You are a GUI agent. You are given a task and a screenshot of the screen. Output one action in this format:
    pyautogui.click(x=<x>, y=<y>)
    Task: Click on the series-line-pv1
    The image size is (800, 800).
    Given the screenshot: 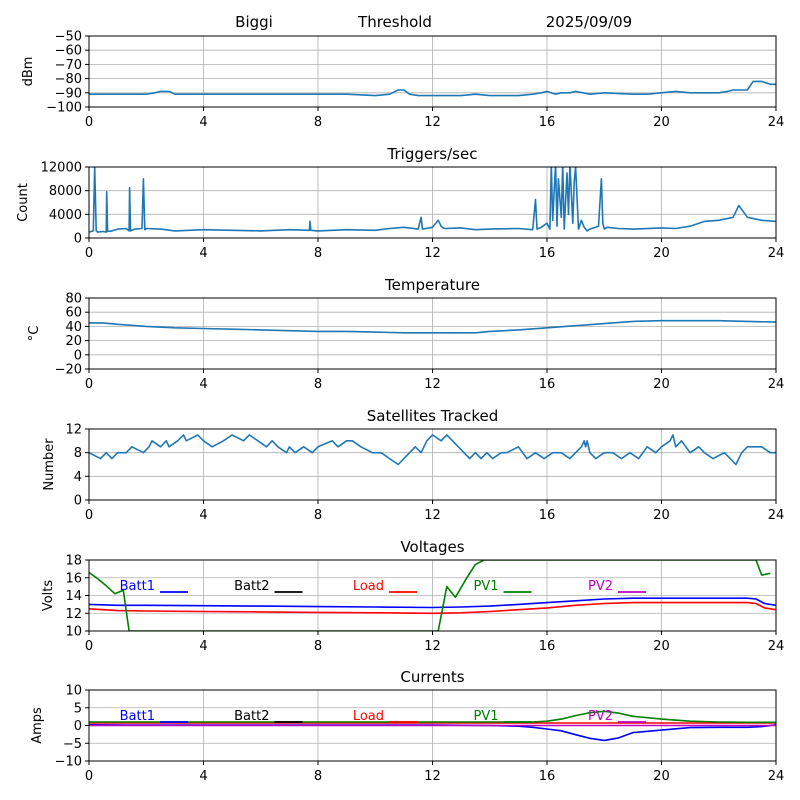 What is the action you would take?
    pyautogui.click(x=430, y=595)
    